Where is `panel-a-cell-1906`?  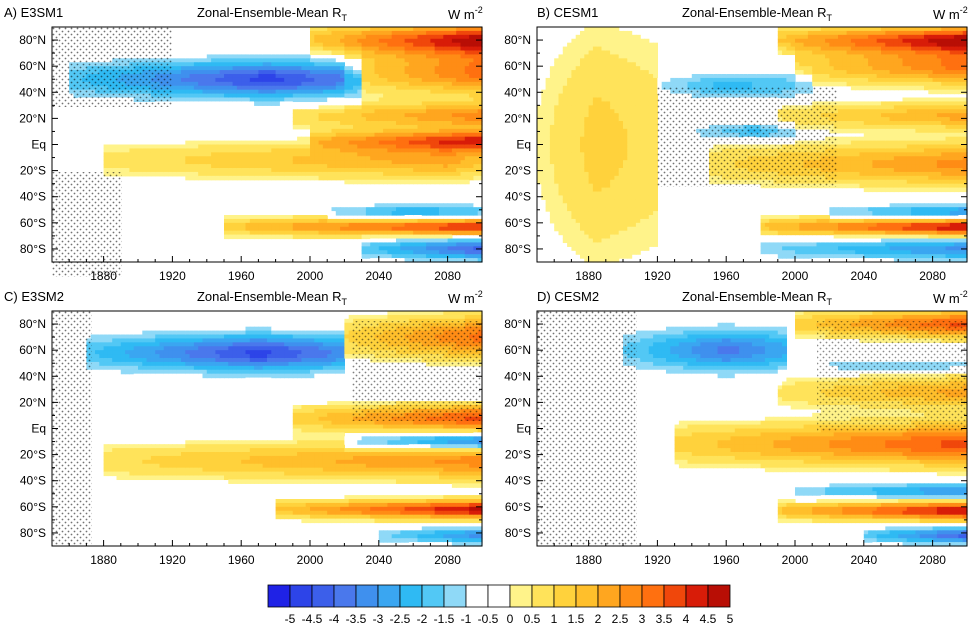 panel-a-cell-1906 is located at coordinates (368, 252).